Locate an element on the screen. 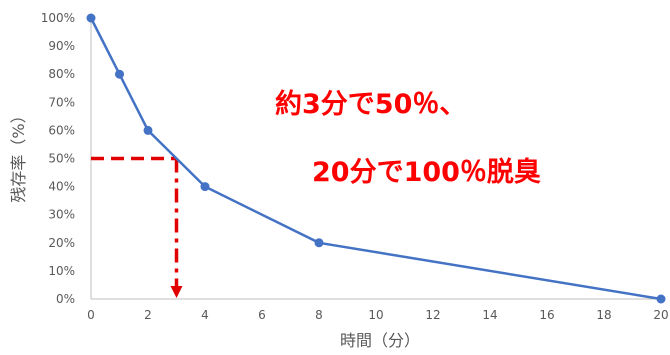 Image resolution: width=670 pixels, height=355 pixels. x-tick-label: 10 is located at coordinates (375, 315).